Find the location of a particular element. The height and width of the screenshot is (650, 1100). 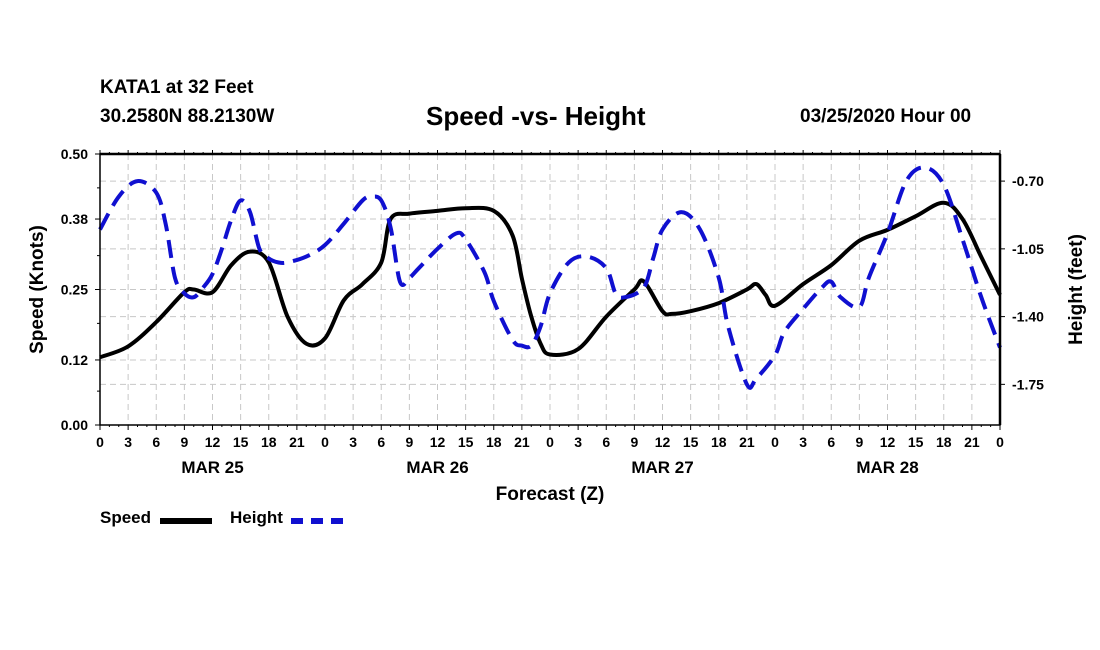

y-right-tick-label: -1.05 is located at coordinates (1028, 249).